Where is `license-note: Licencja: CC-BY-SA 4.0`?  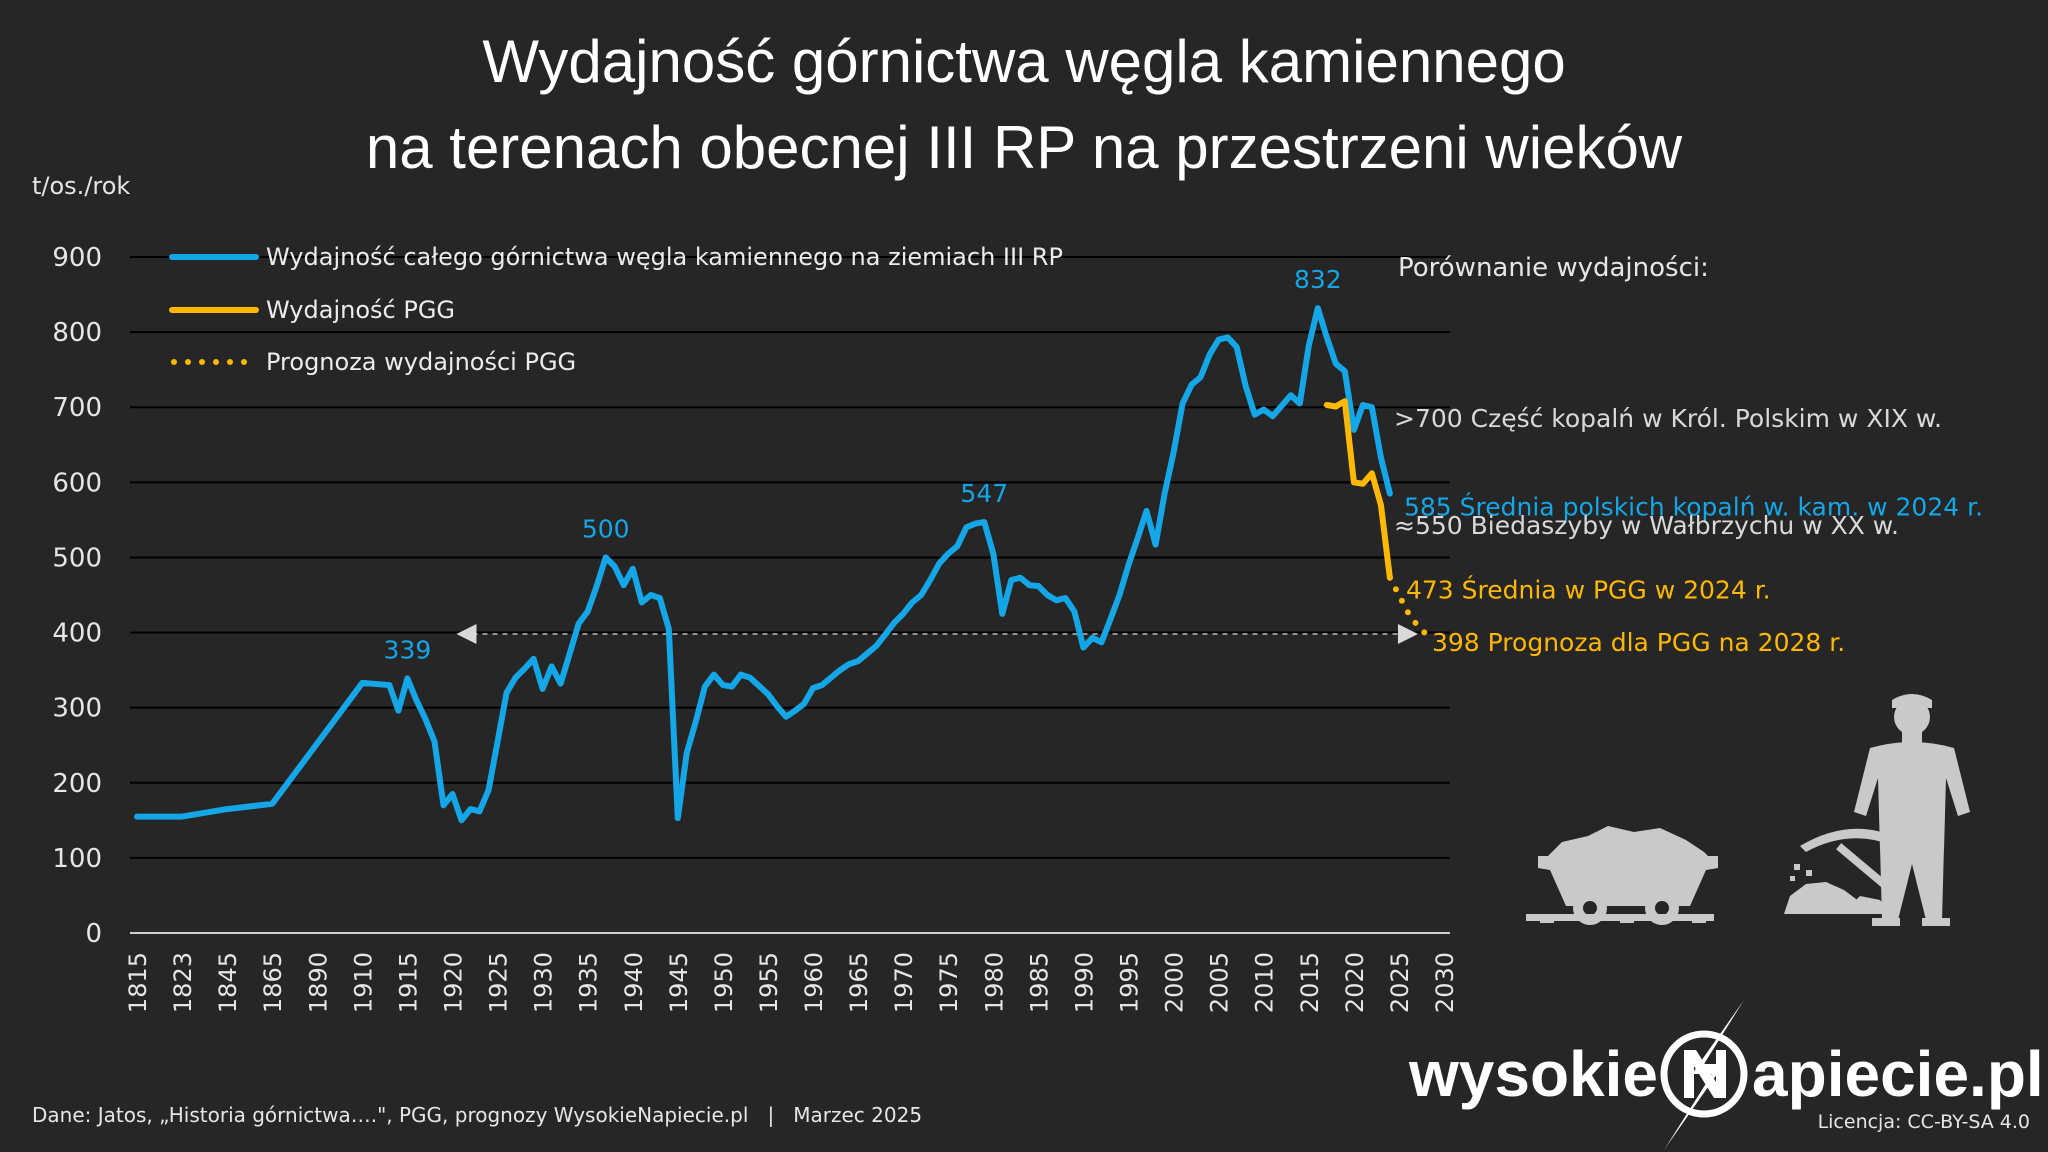 license-note: Licencja: CC-BY-SA 4.0 is located at coordinates (1924, 1122).